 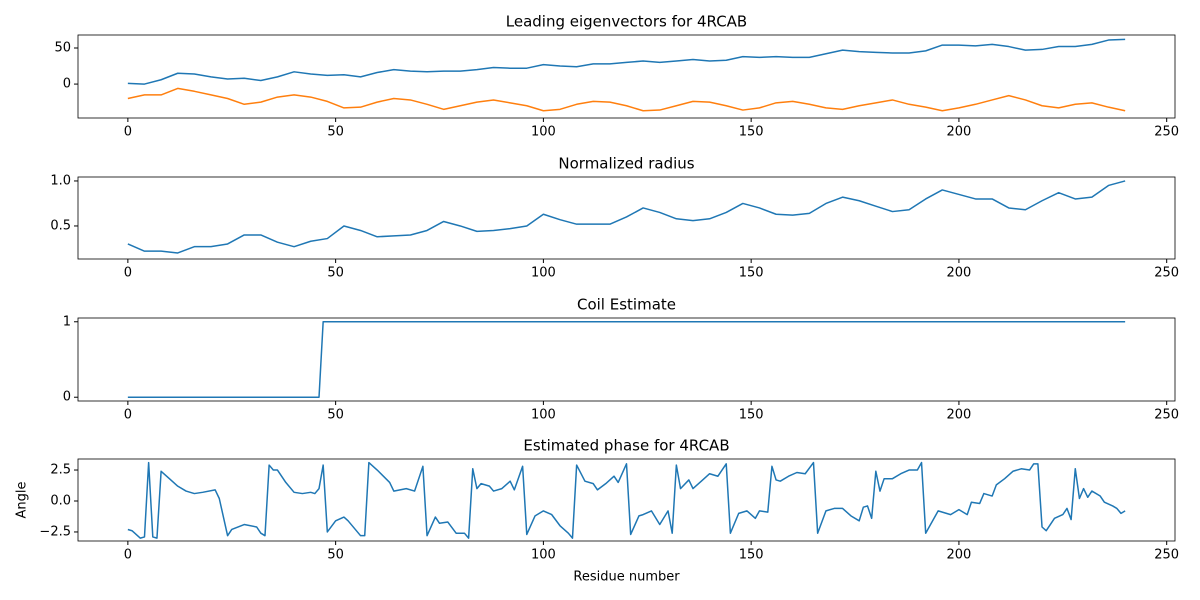 I want to click on y-tick-label: −2.5, so click(x=55, y=531).